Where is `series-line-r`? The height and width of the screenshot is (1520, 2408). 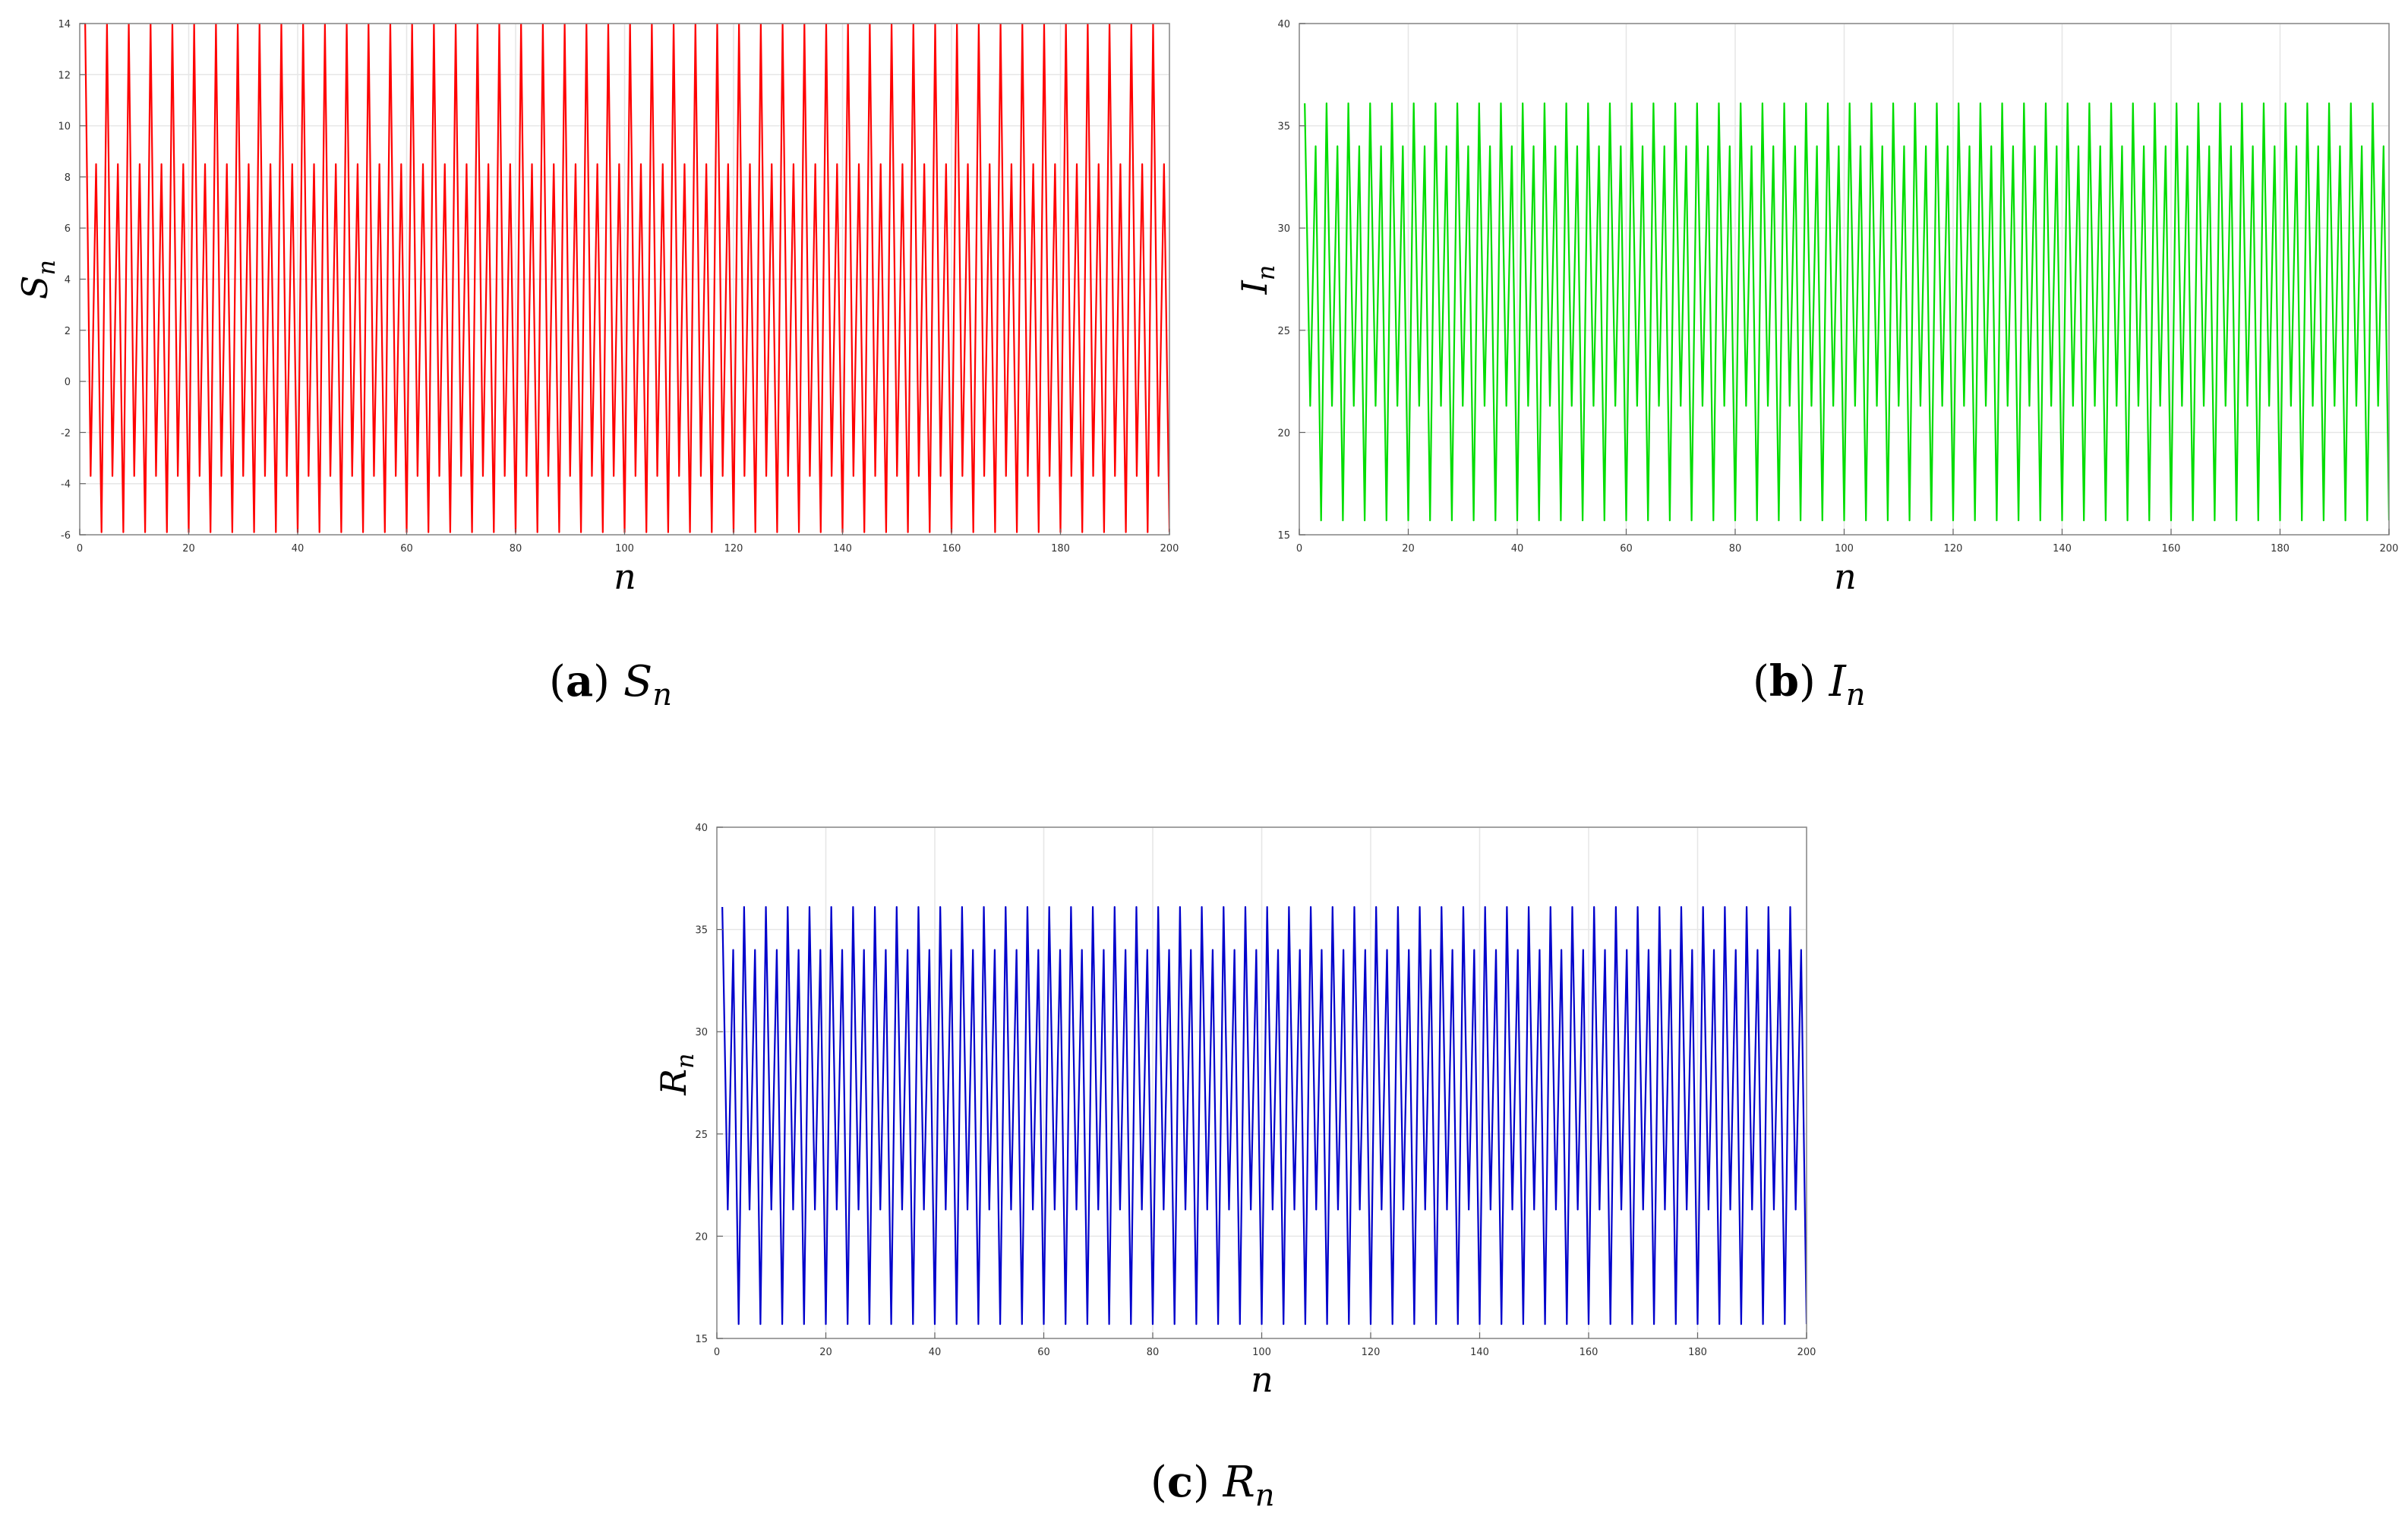
series-line-r is located at coordinates (1264, 1115).